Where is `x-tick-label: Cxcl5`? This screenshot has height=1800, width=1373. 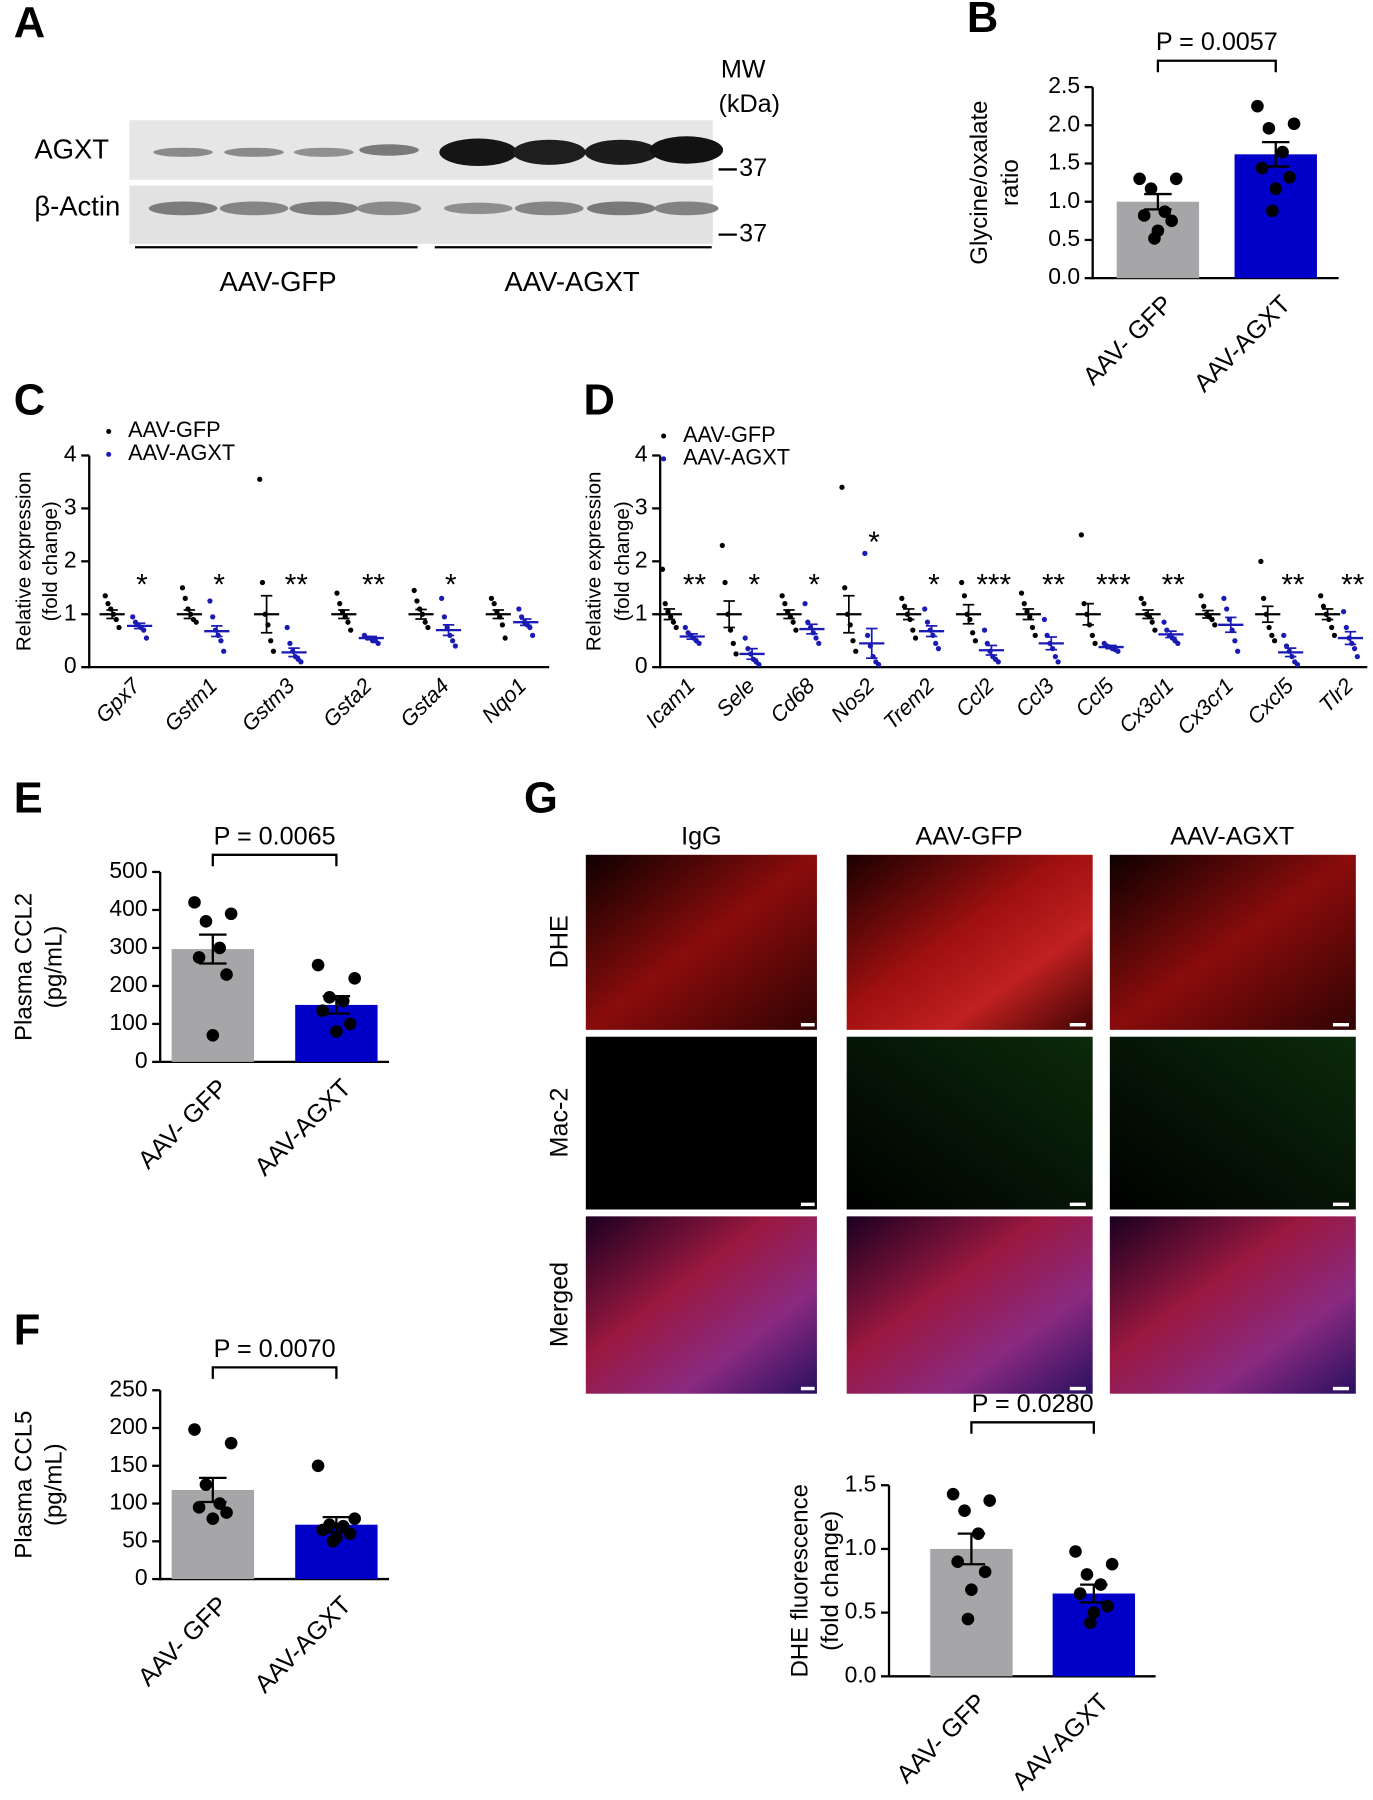
x-tick-label: Cxcl5 is located at coordinates (1270, 700).